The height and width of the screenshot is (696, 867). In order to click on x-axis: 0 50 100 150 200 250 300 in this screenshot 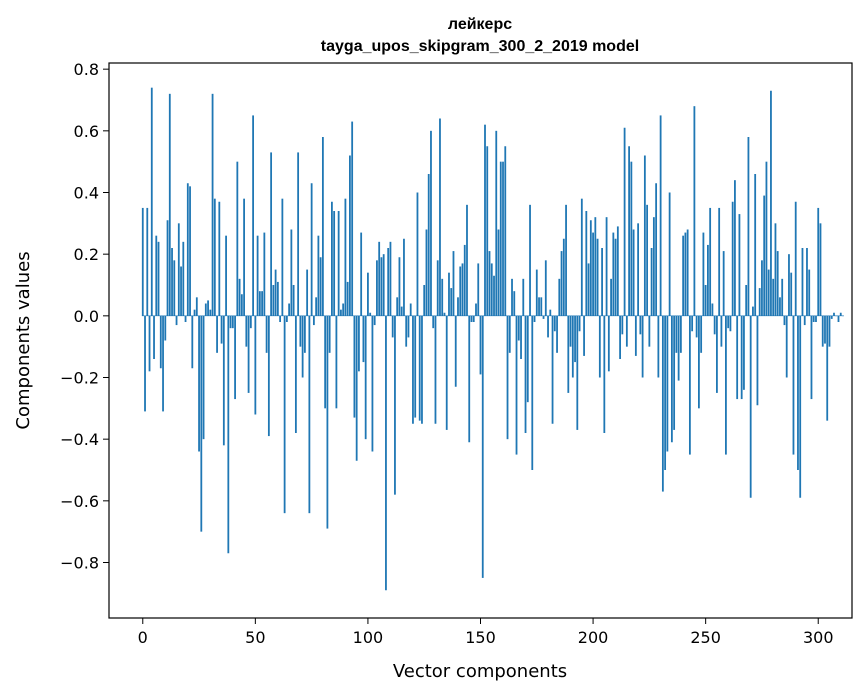, I will do `click(486, 632)`.